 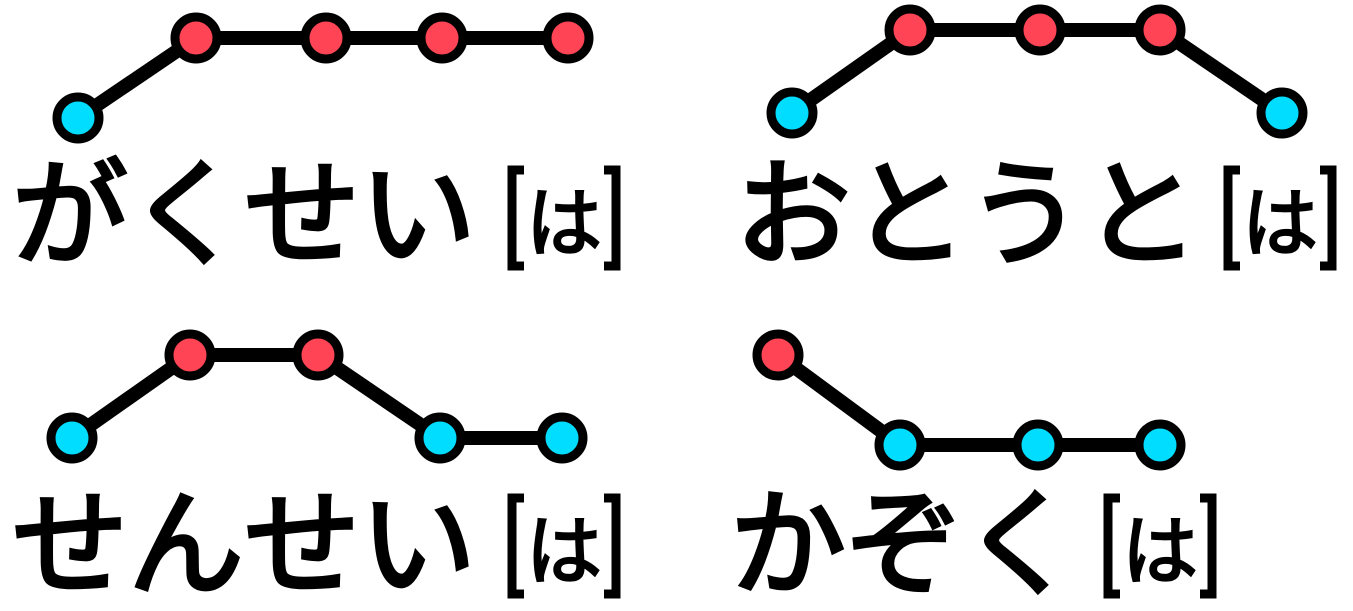 I want to click on word-text-gakusei: がくせい, so click(x=244, y=215).